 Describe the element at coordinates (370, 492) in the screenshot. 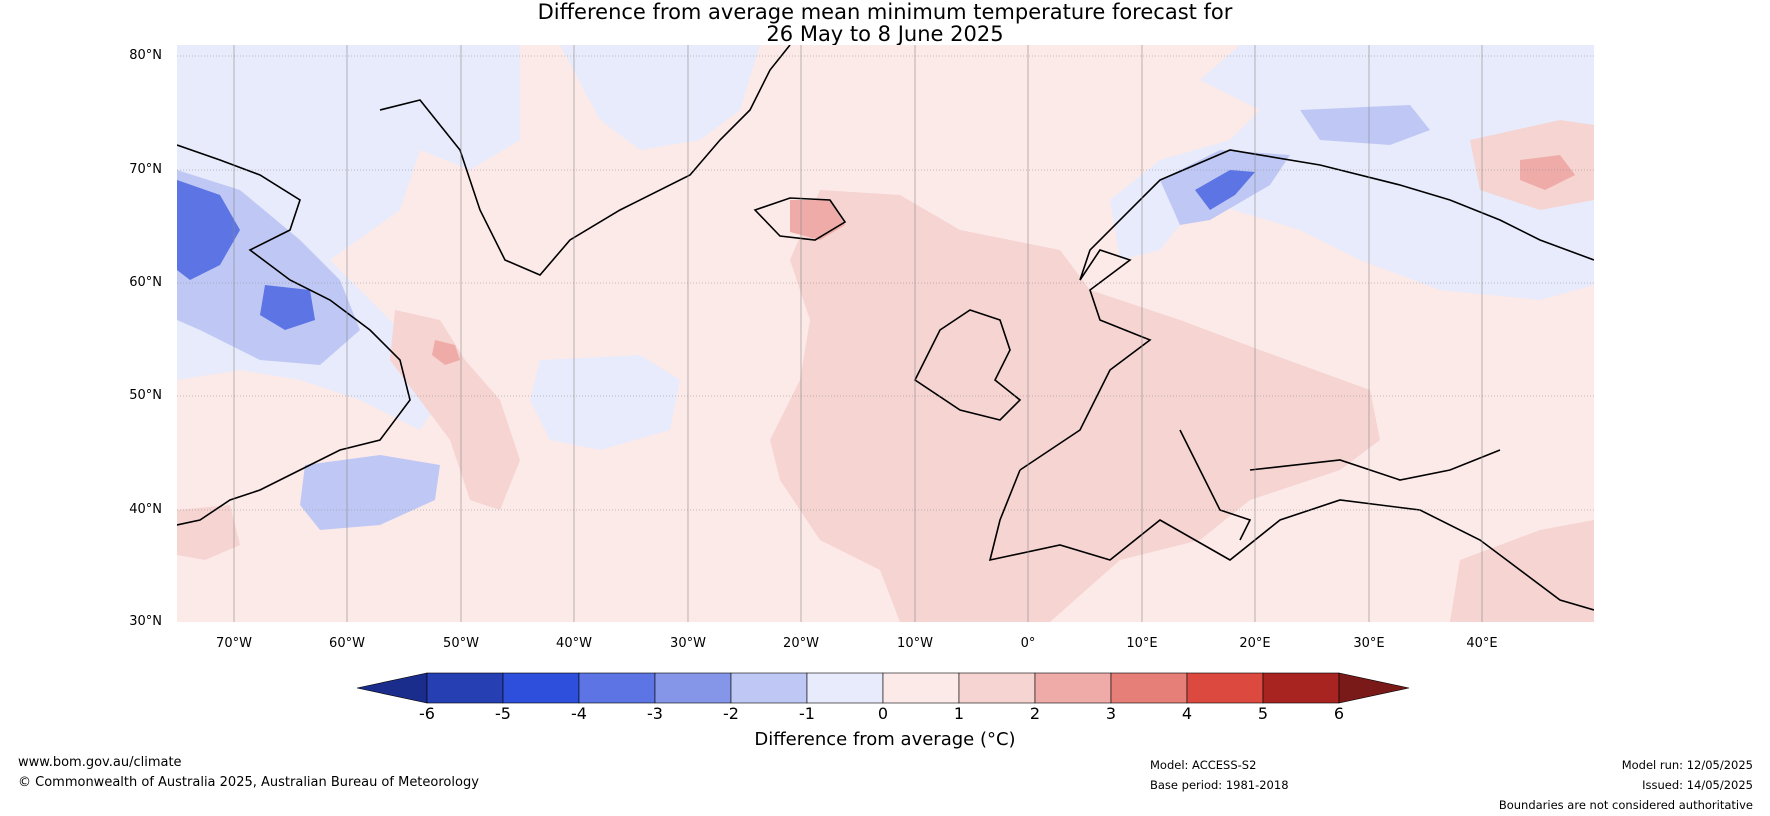

I see `anomaly-region-newfoundland-cool` at that location.